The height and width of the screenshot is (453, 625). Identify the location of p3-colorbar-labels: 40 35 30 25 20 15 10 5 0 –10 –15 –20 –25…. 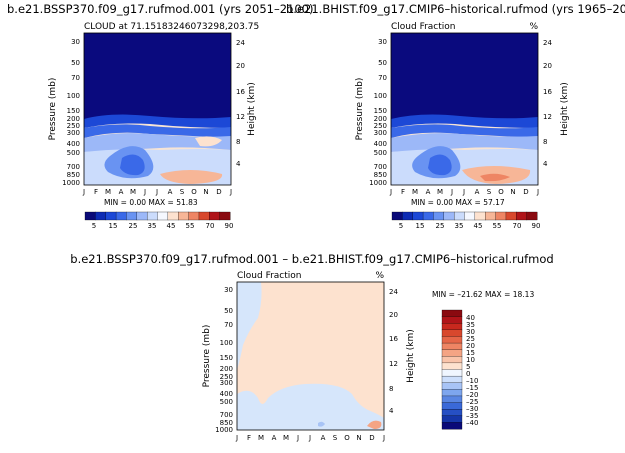
(472, 370).